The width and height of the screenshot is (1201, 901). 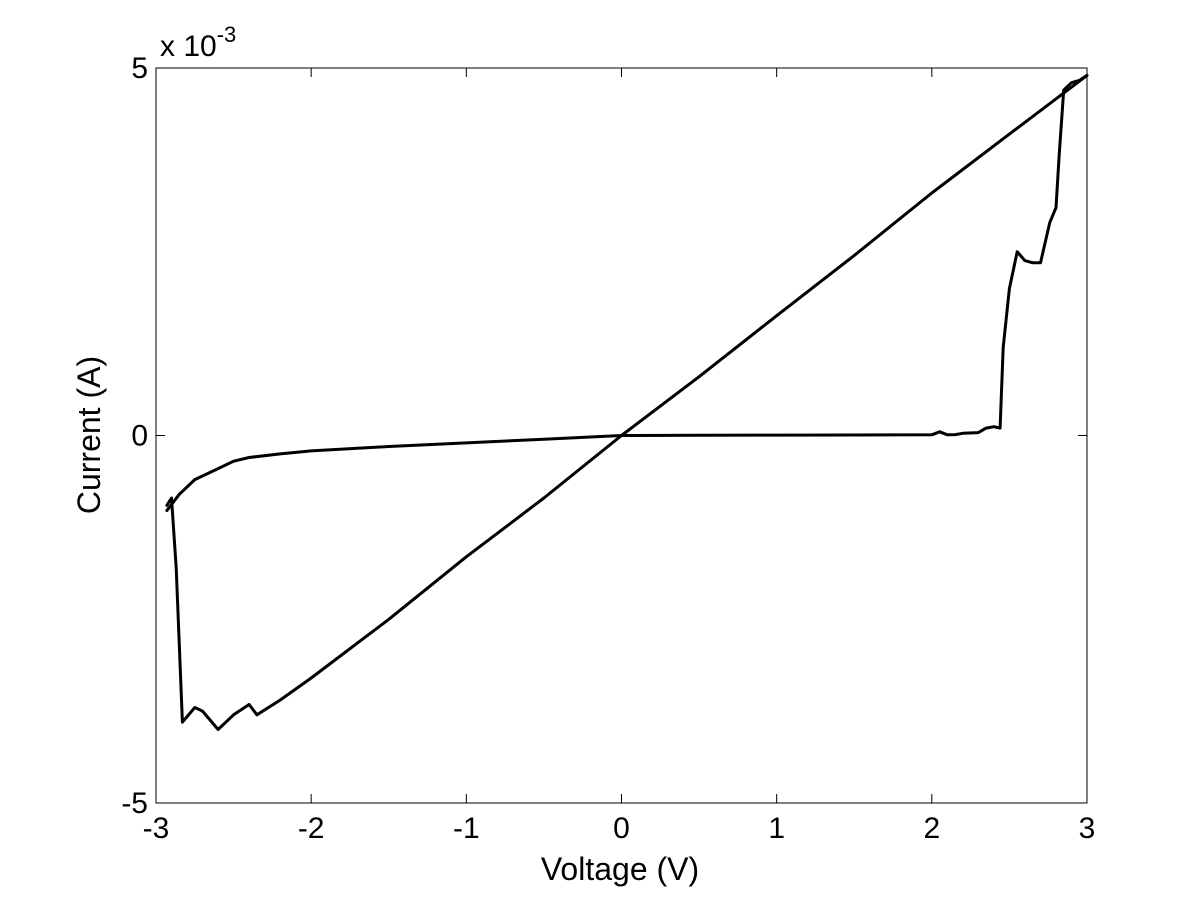 I want to click on x-tick-label: -1, so click(x=466, y=828).